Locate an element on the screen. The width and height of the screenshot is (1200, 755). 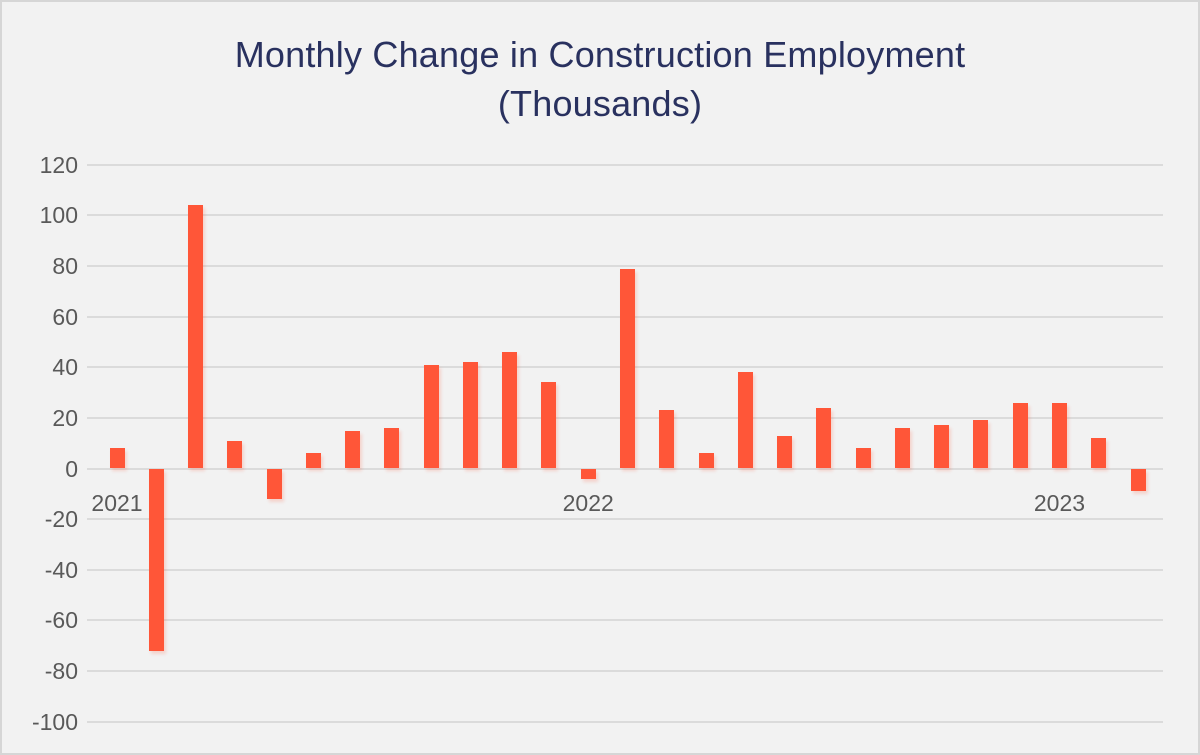
bar-jul-2022 is located at coordinates (824, 438).